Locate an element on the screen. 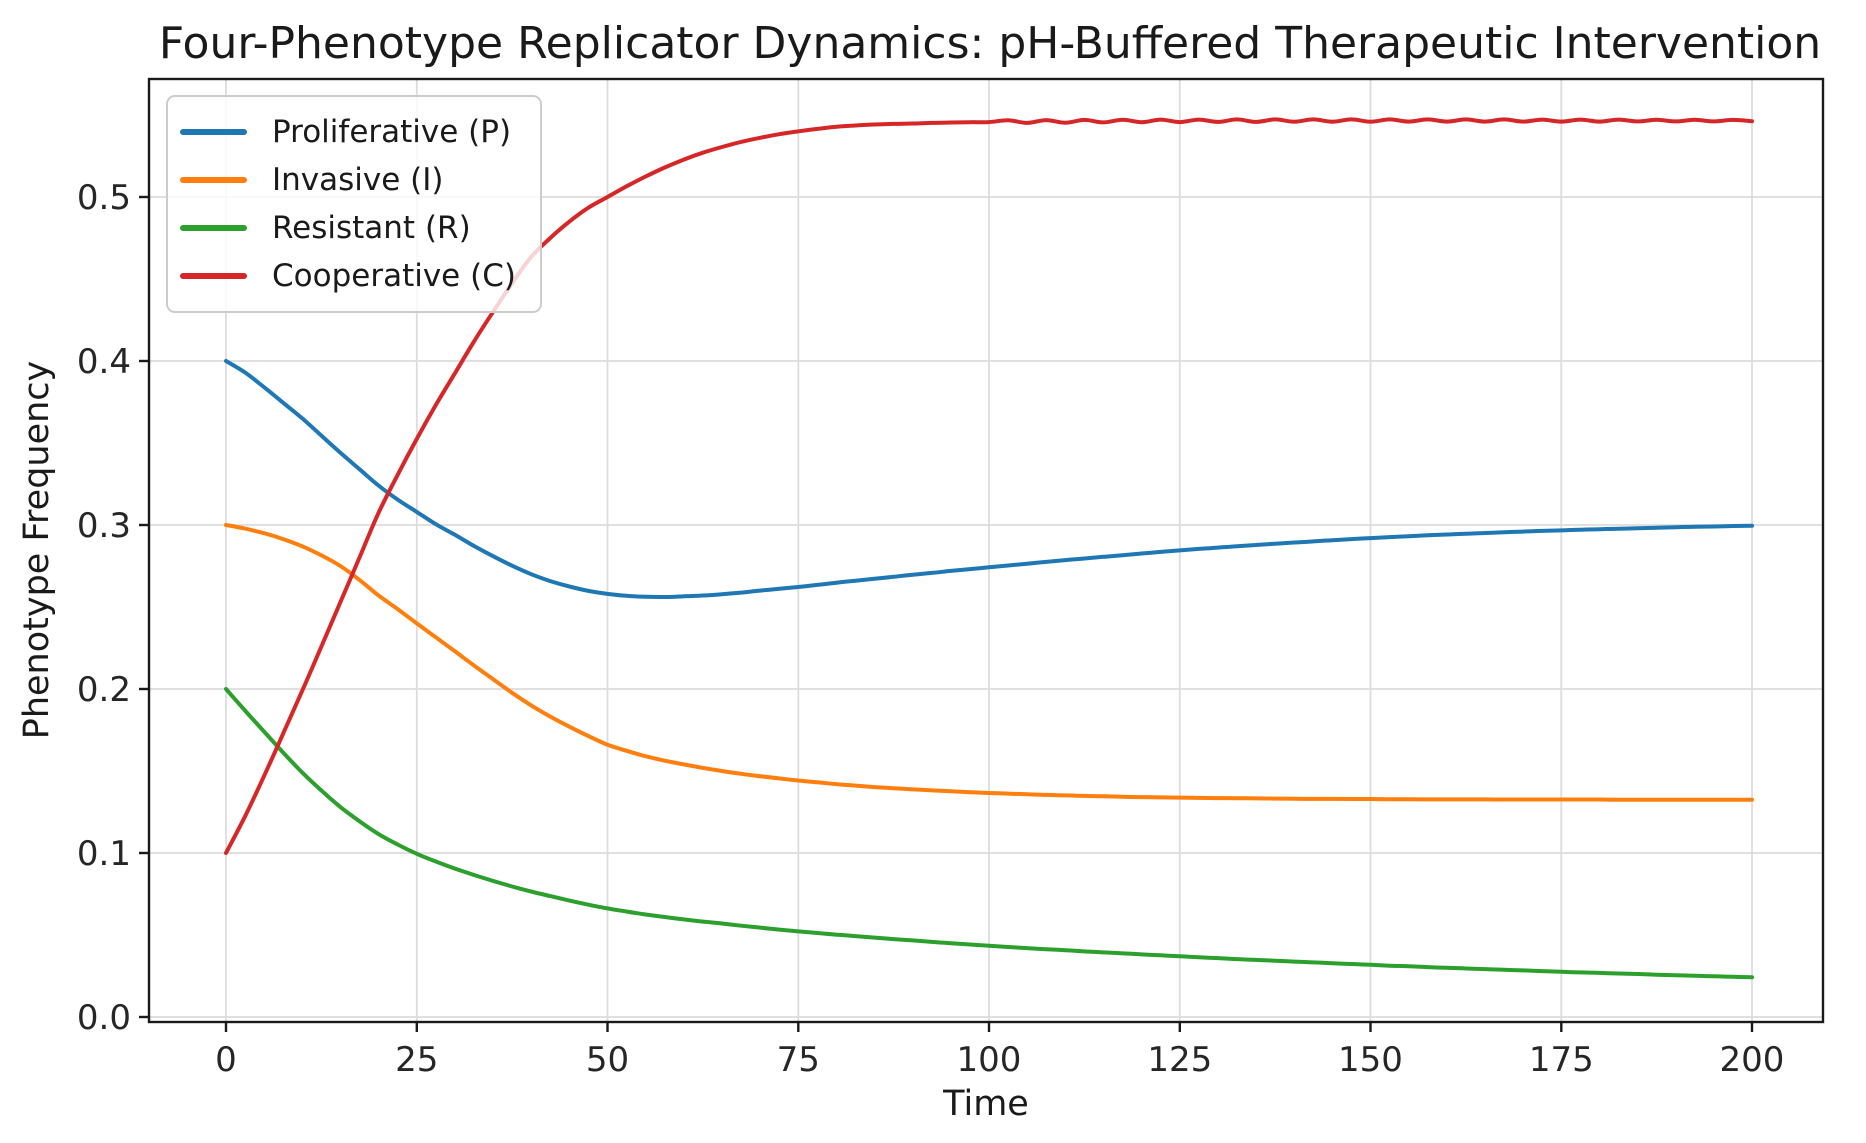 This screenshot has width=1866, height=1143. legend-label: Resistant (R) is located at coordinates (371, 228).